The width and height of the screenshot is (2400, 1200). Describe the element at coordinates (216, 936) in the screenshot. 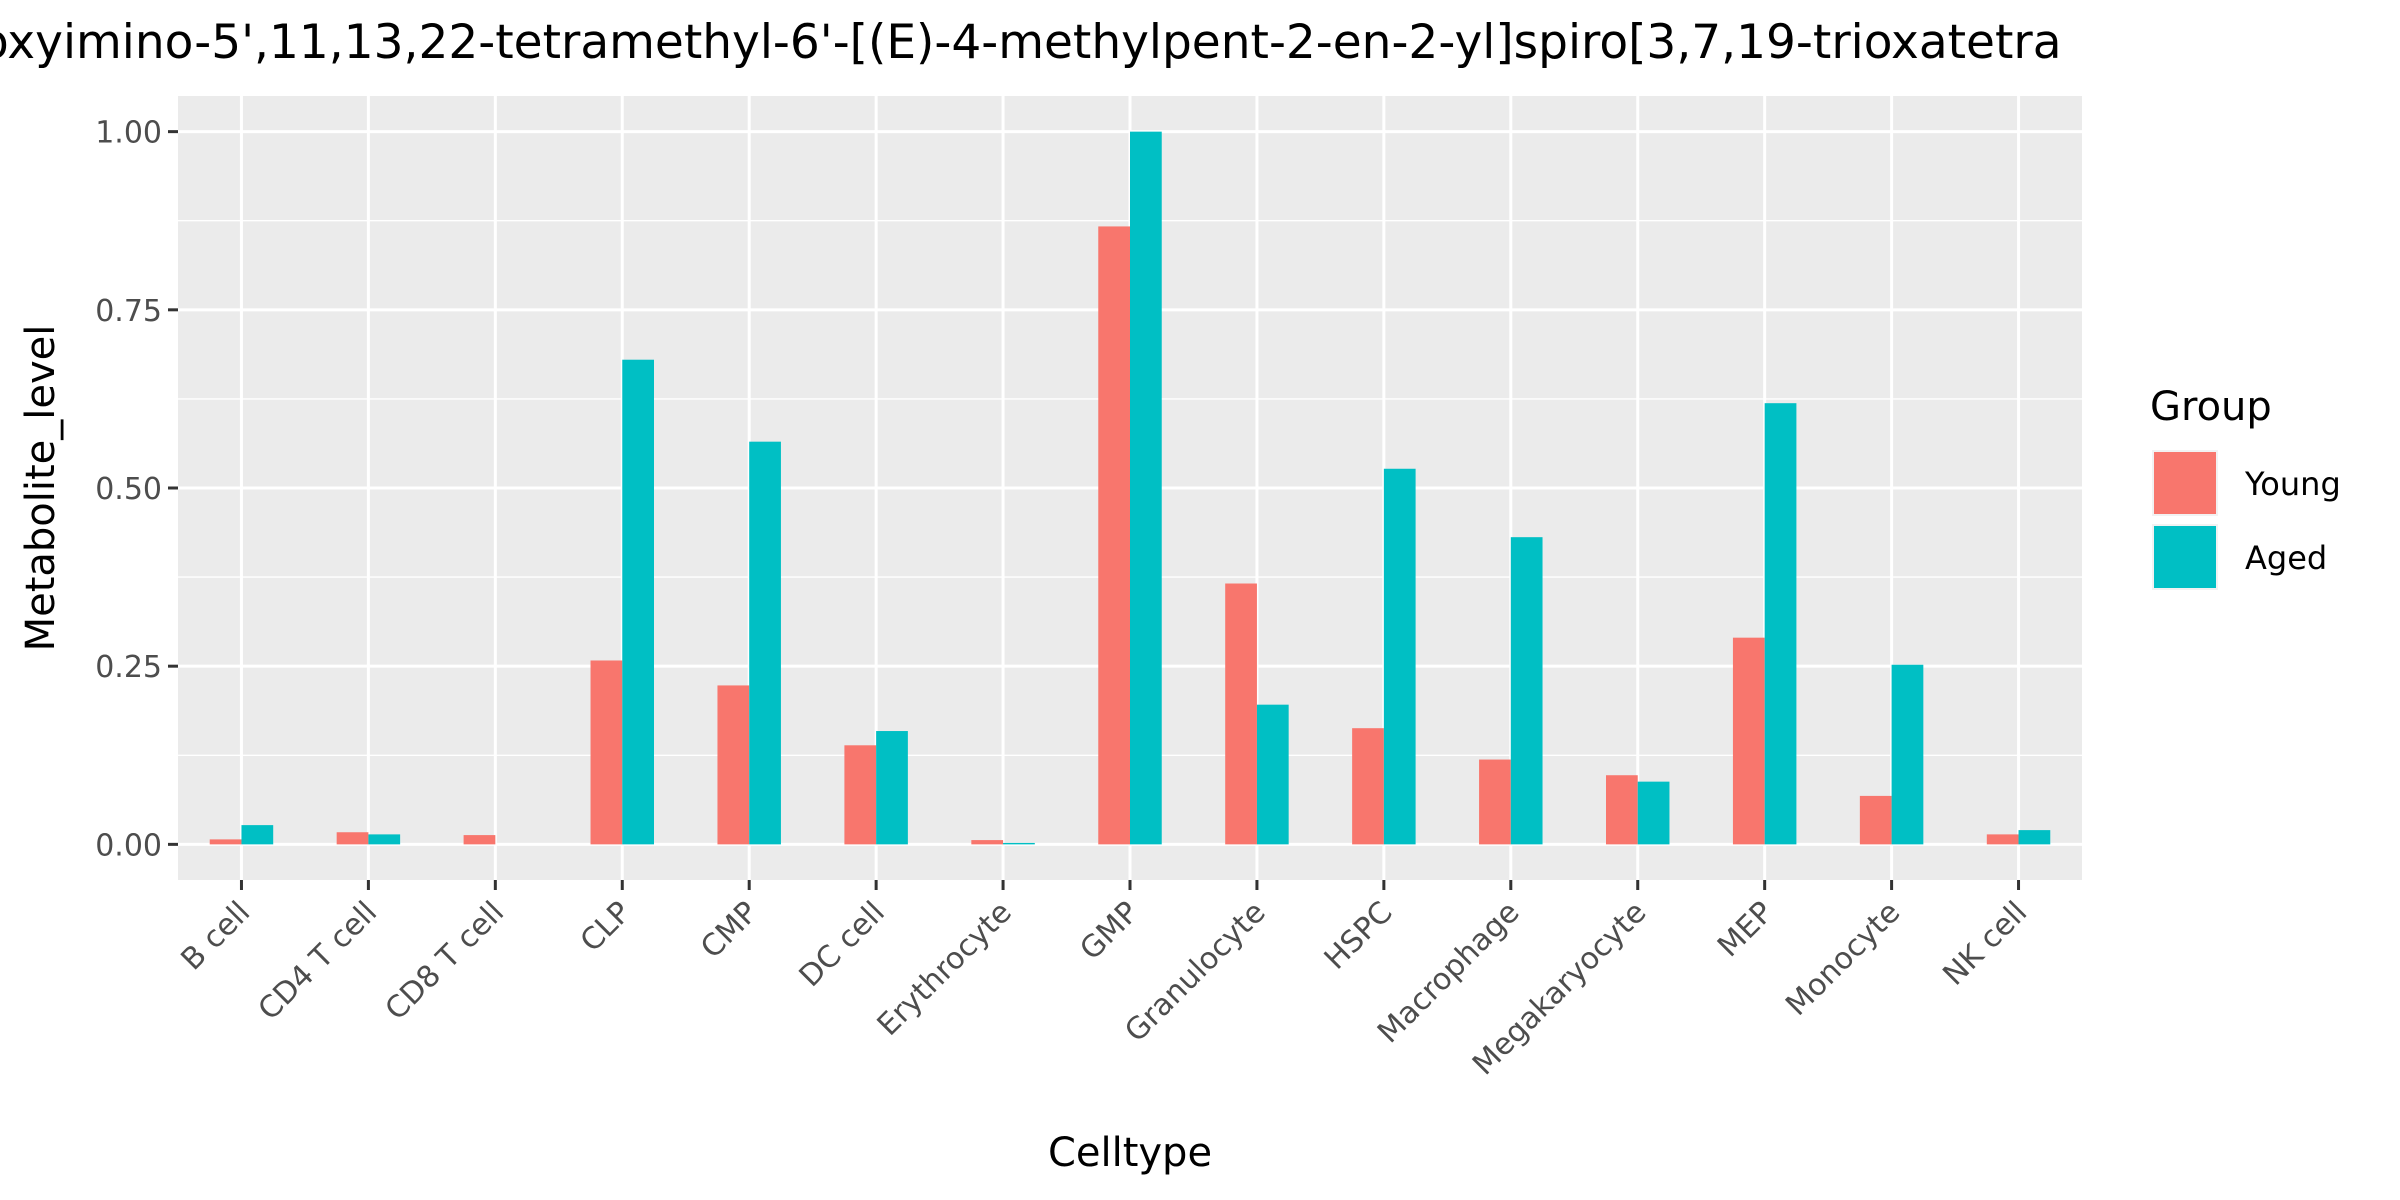

I see `x-tick-label: B cell` at that location.